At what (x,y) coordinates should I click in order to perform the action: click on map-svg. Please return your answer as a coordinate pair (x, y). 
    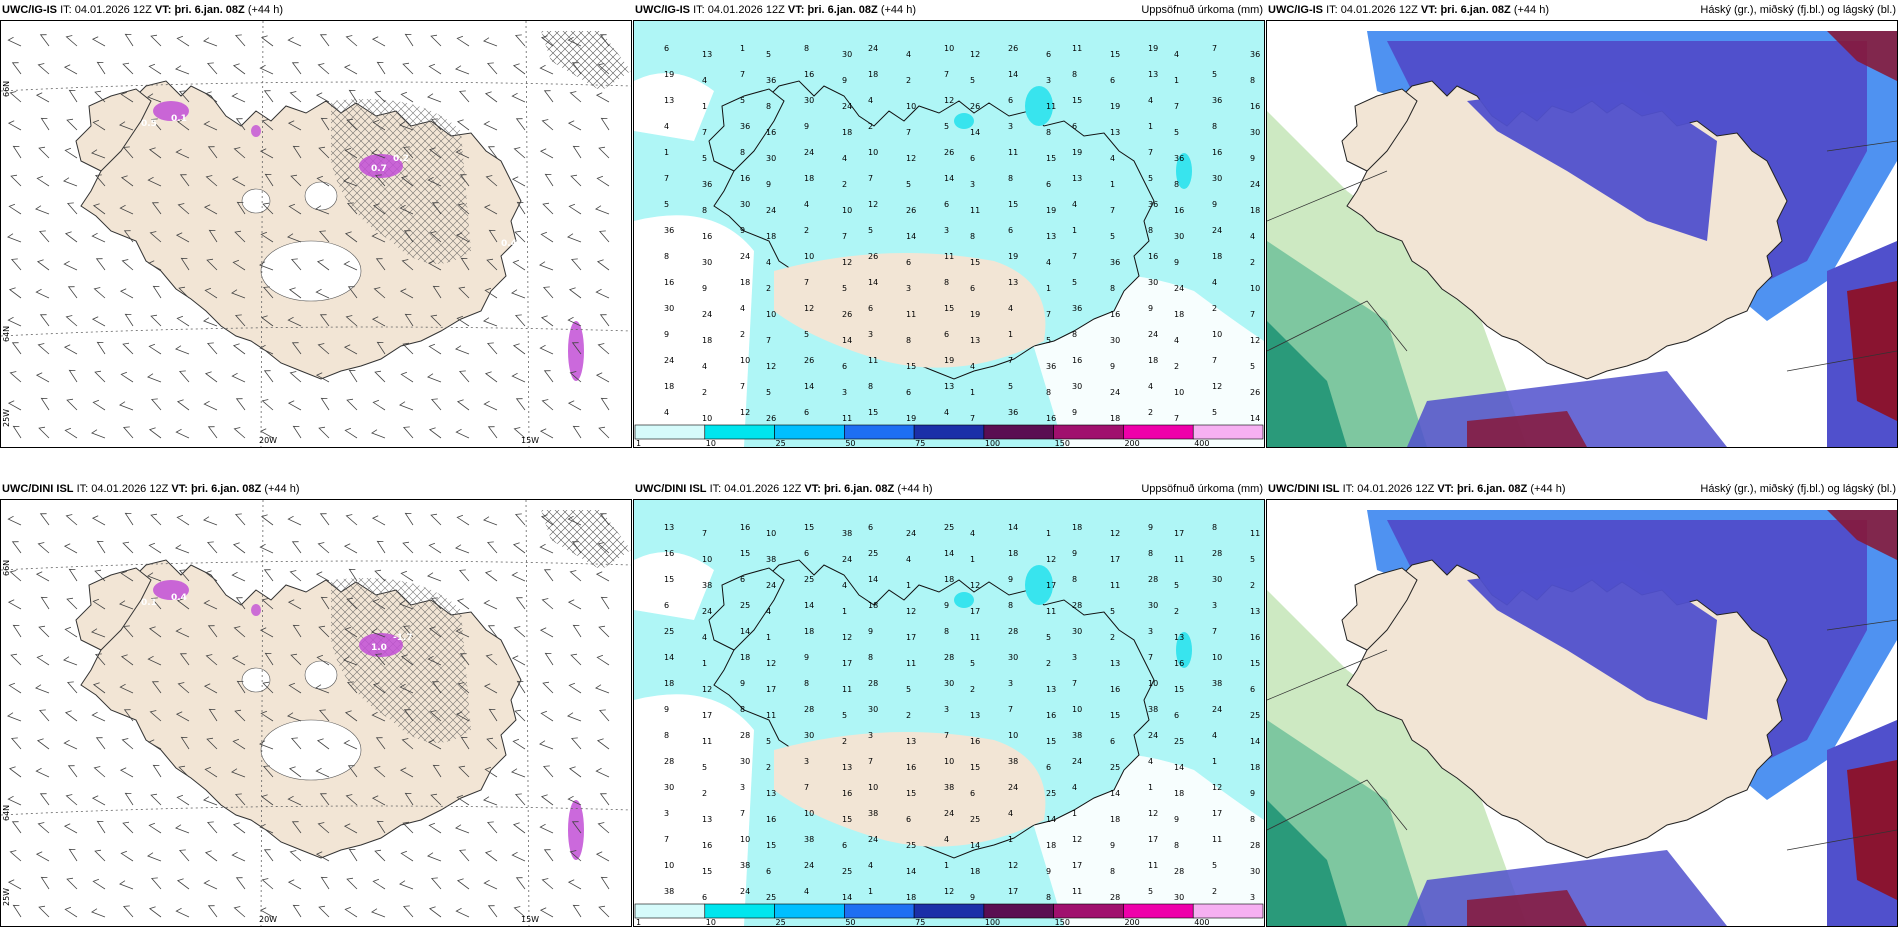
    Looking at the image, I should click on (1582, 713).